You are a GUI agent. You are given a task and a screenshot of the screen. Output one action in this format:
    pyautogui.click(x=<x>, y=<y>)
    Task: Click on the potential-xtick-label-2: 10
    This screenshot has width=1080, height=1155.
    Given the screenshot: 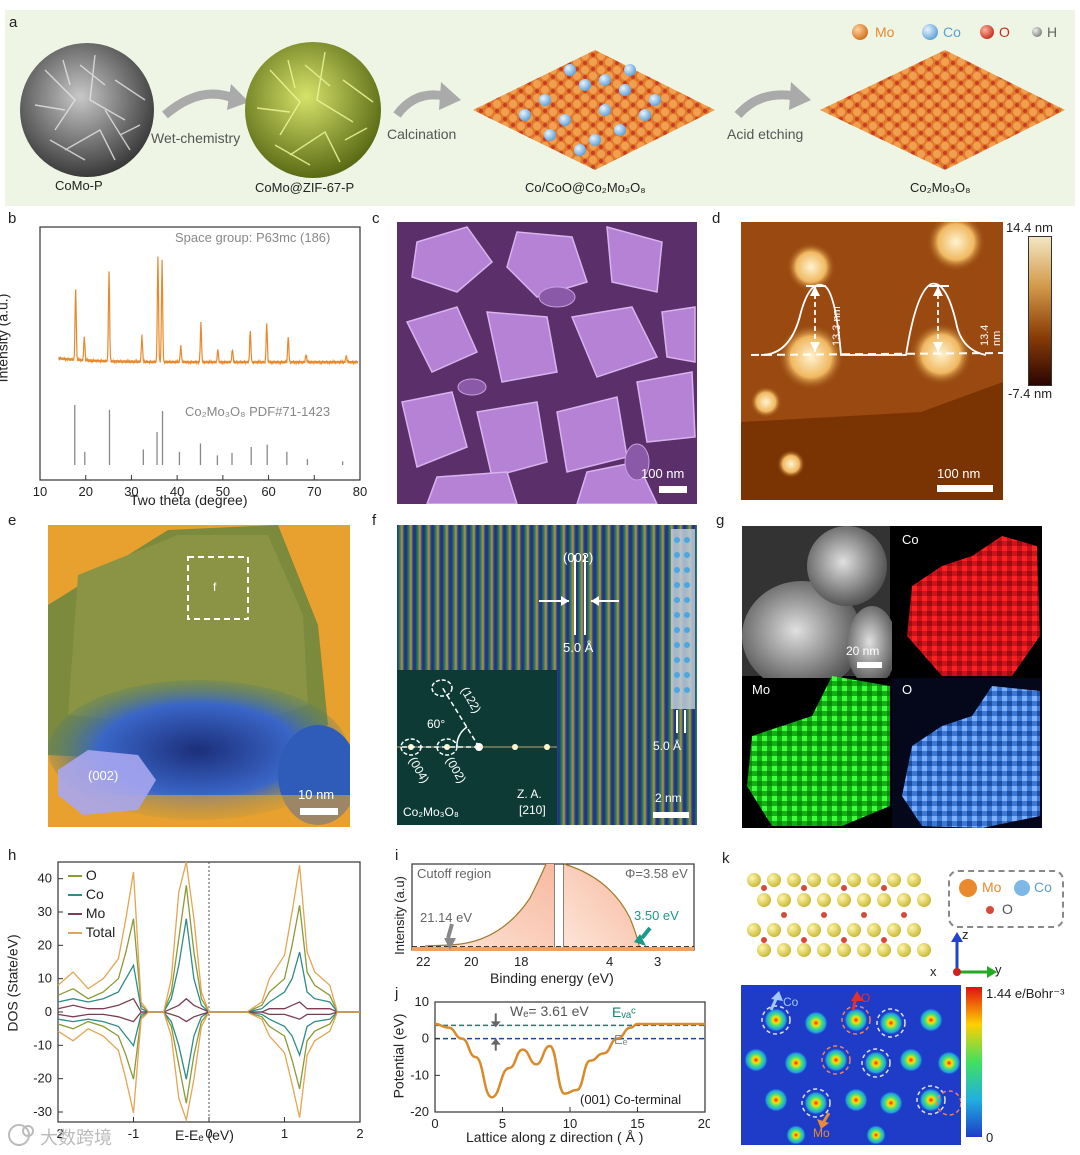 What is the action you would take?
    pyautogui.click(x=570, y=1123)
    